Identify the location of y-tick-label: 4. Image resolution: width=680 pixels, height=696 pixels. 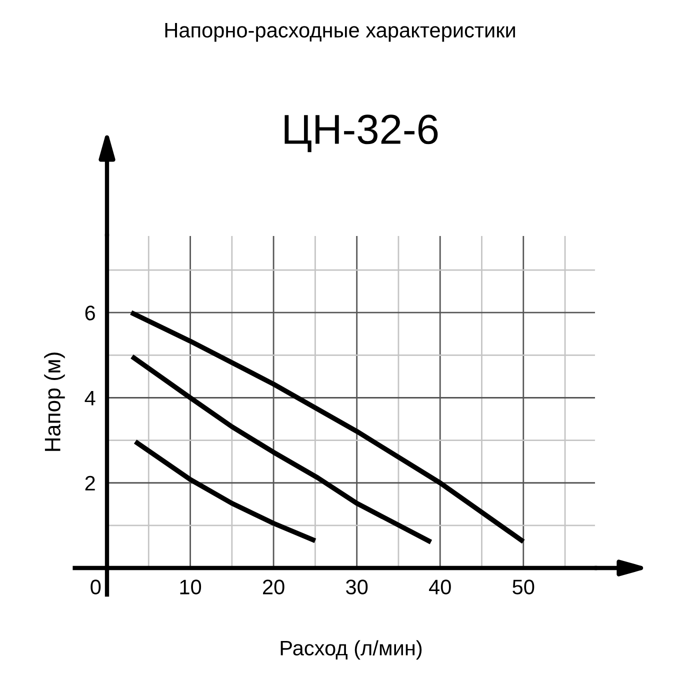
(90, 398).